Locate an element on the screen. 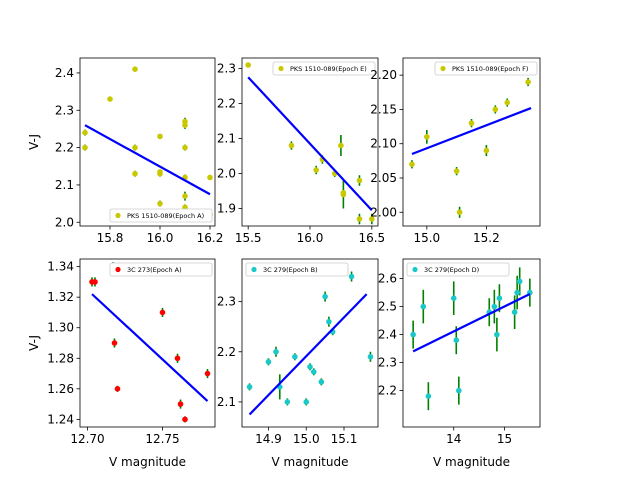 The width and height of the screenshot is (640, 480). y-tick-label: 1.9 is located at coordinates (226, 209).